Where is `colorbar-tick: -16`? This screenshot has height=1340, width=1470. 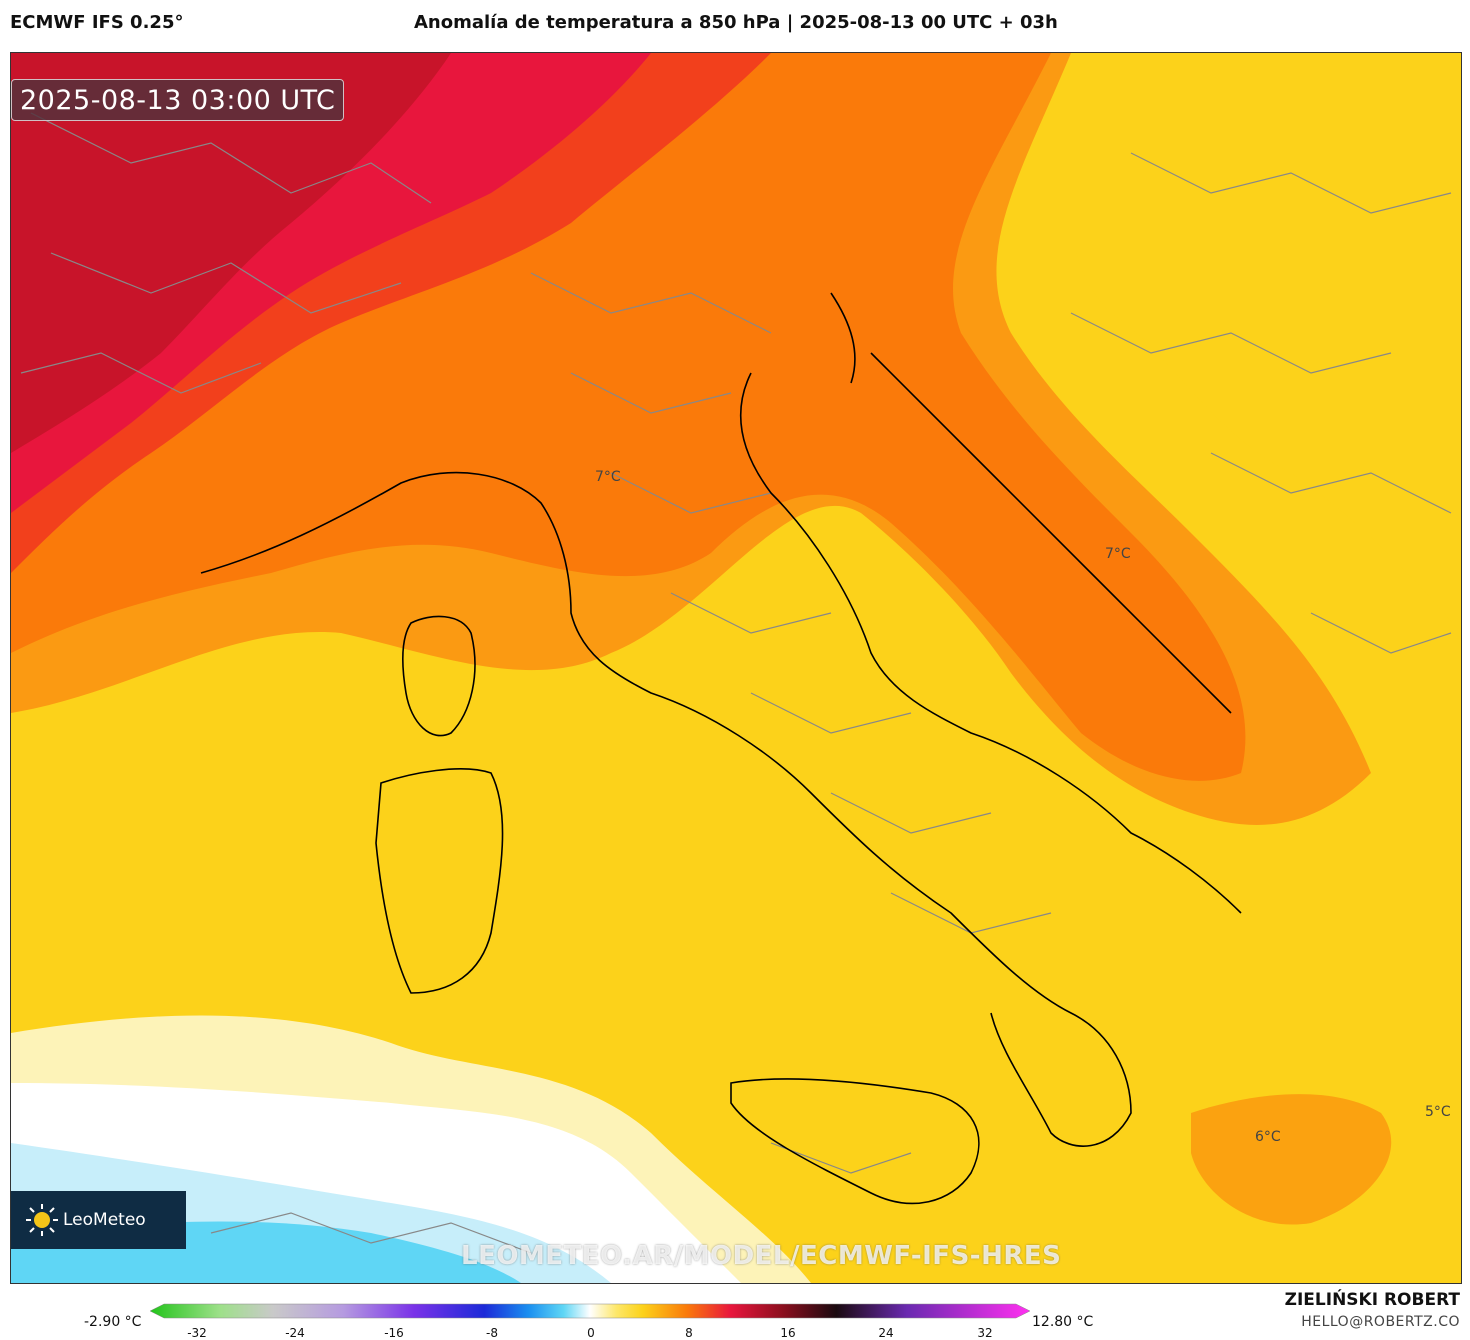 colorbar-tick: -16 is located at coordinates (394, 1333).